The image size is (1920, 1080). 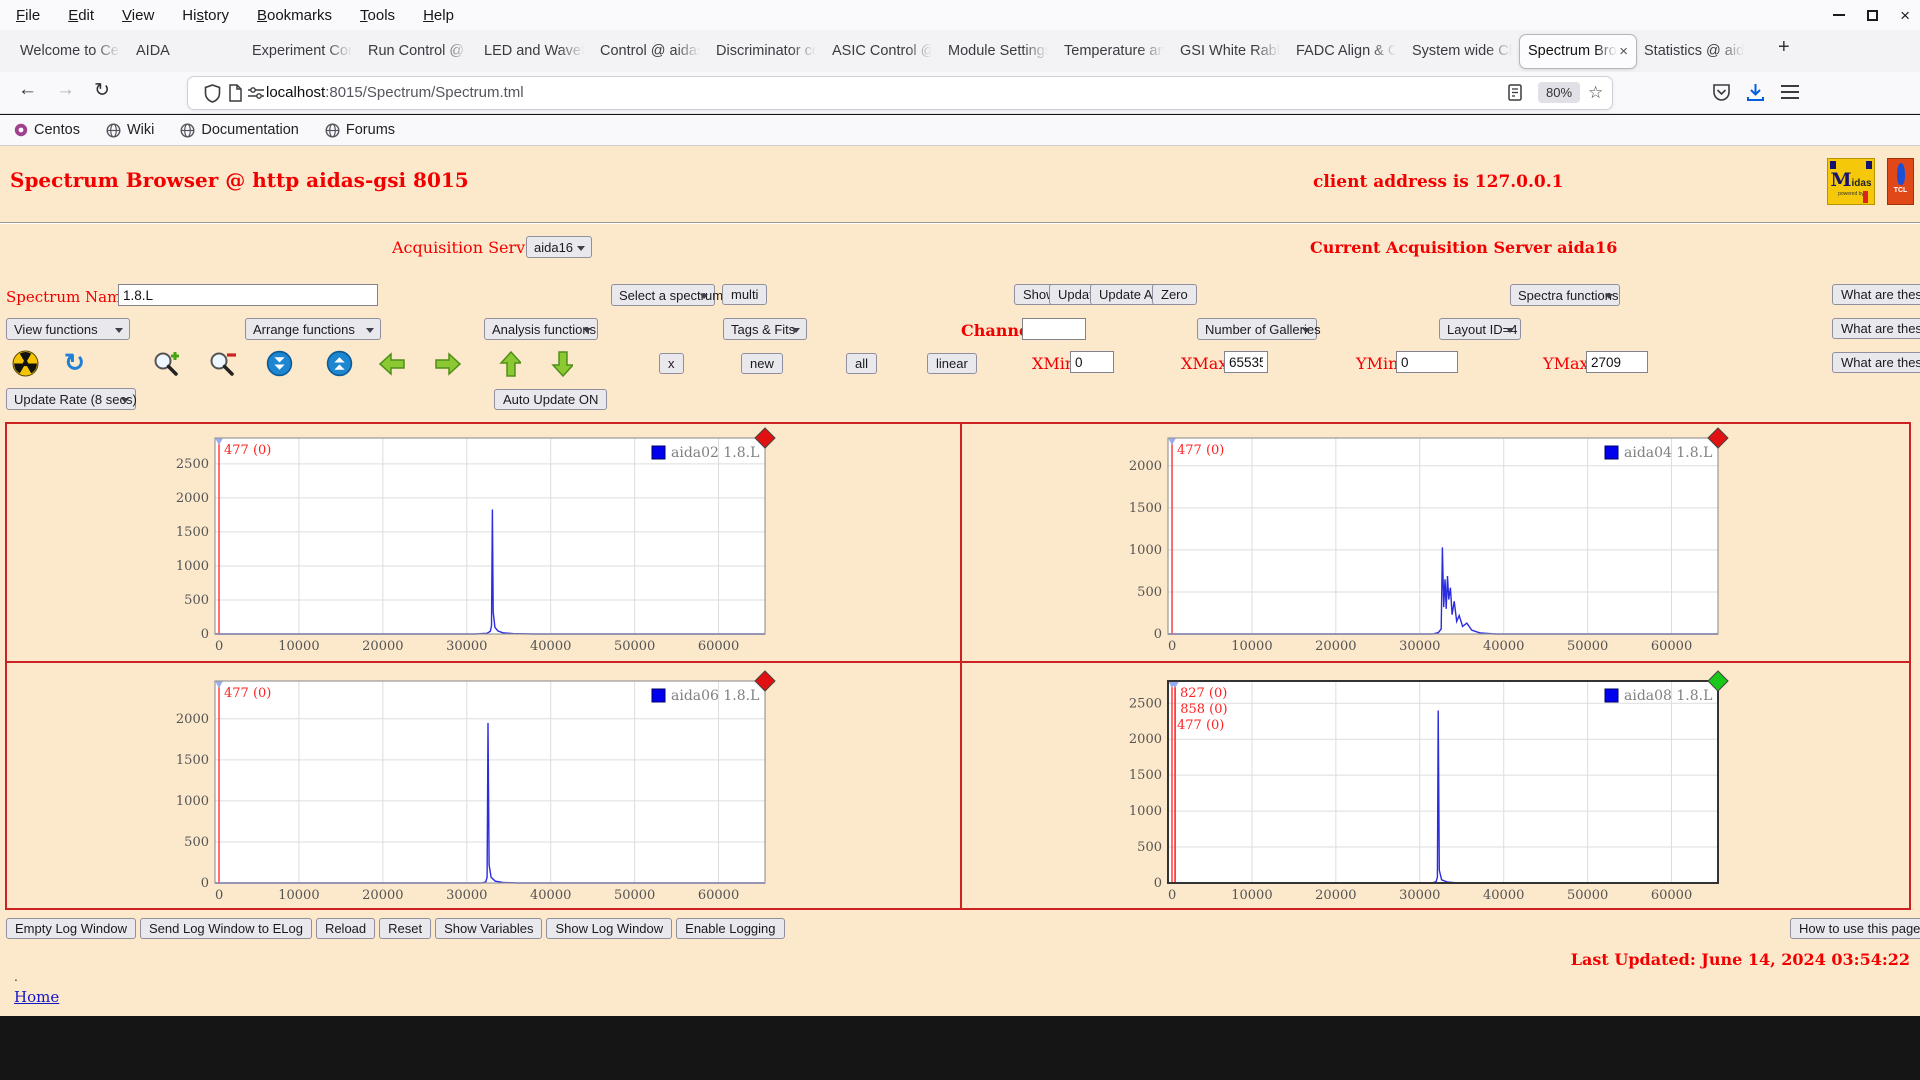 I want to click on shield-icon, so click(x=212, y=93).